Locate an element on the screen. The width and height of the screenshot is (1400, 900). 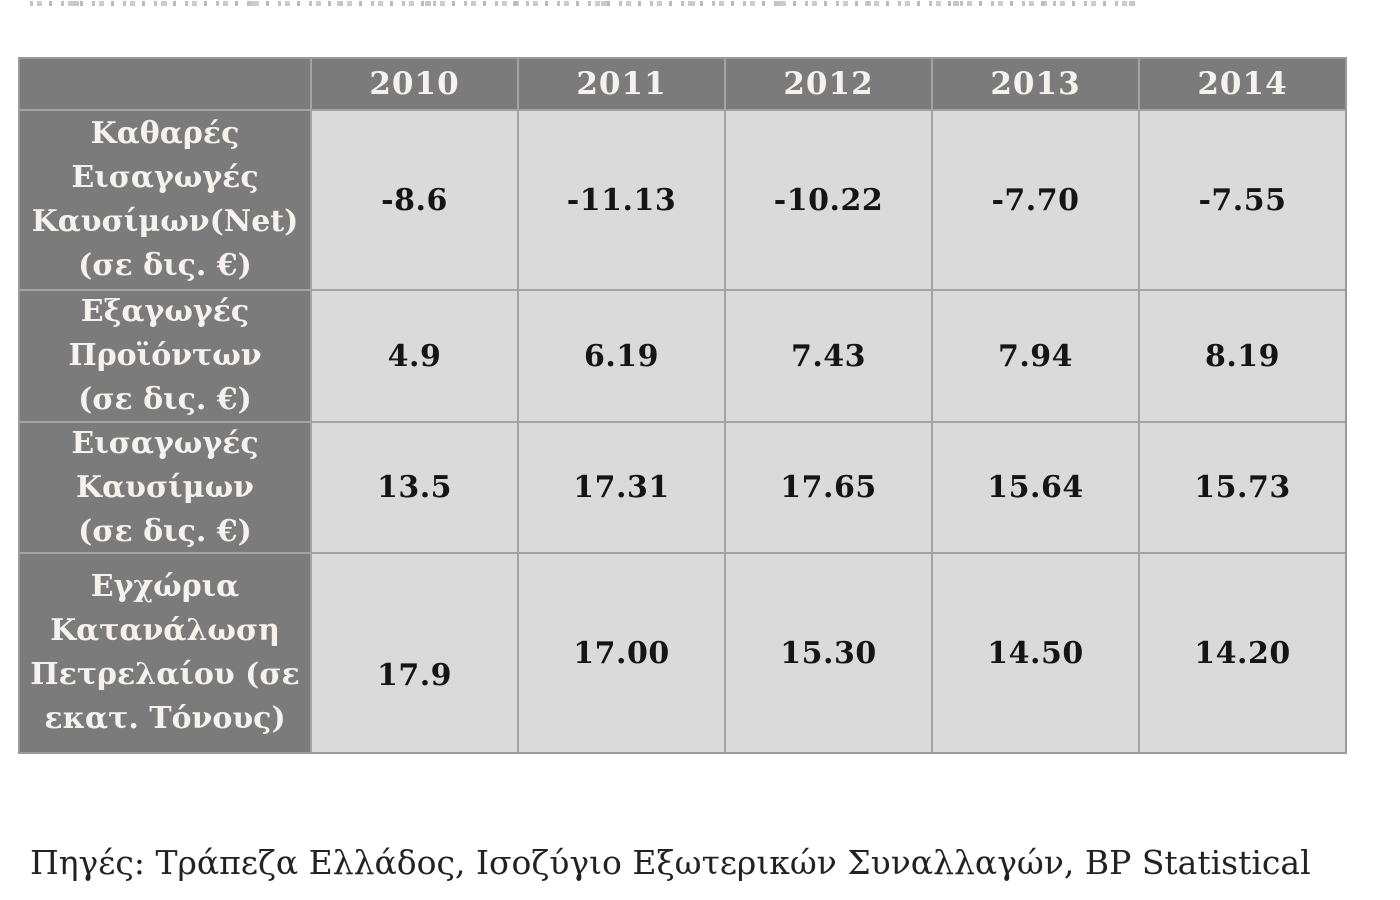
value-net-fuel-imports-2014: -7.55 is located at coordinates (1242, 200).